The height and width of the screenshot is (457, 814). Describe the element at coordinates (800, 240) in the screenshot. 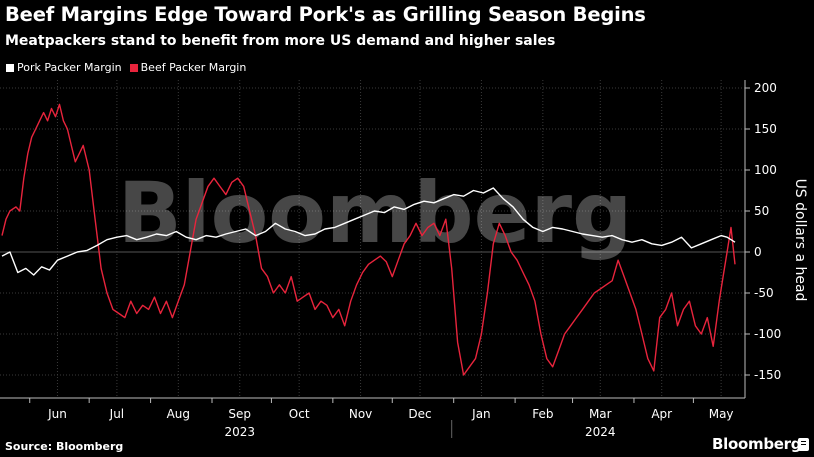

I see `y-axis-label: US dollars a head` at that location.